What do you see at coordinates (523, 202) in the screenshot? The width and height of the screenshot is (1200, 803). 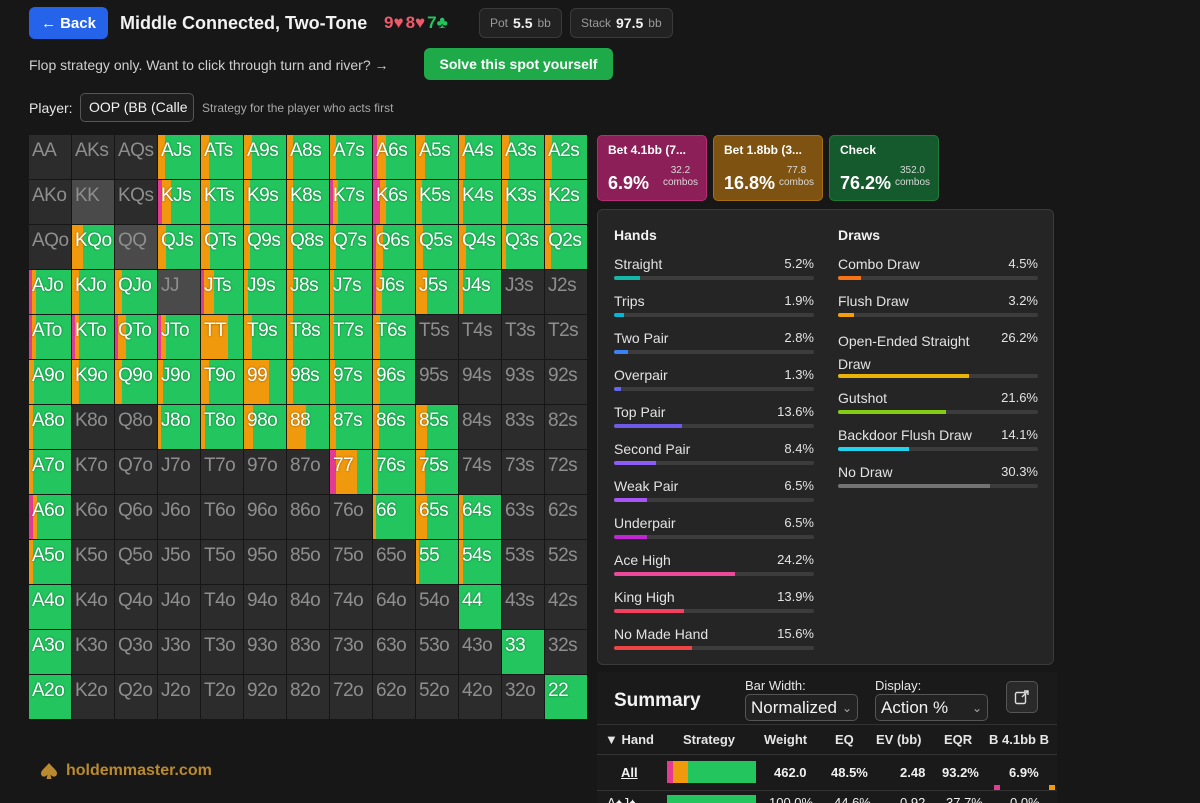 I see `range-cell-k3s: K3s` at bounding box center [523, 202].